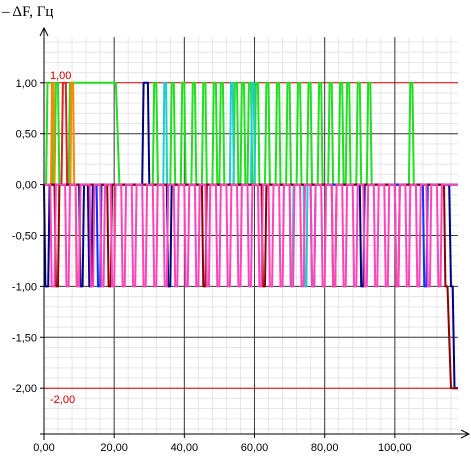  What do you see at coordinates (26, 186) in the screenshot?
I see `y-tick-label: 0,00` at bounding box center [26, 186].